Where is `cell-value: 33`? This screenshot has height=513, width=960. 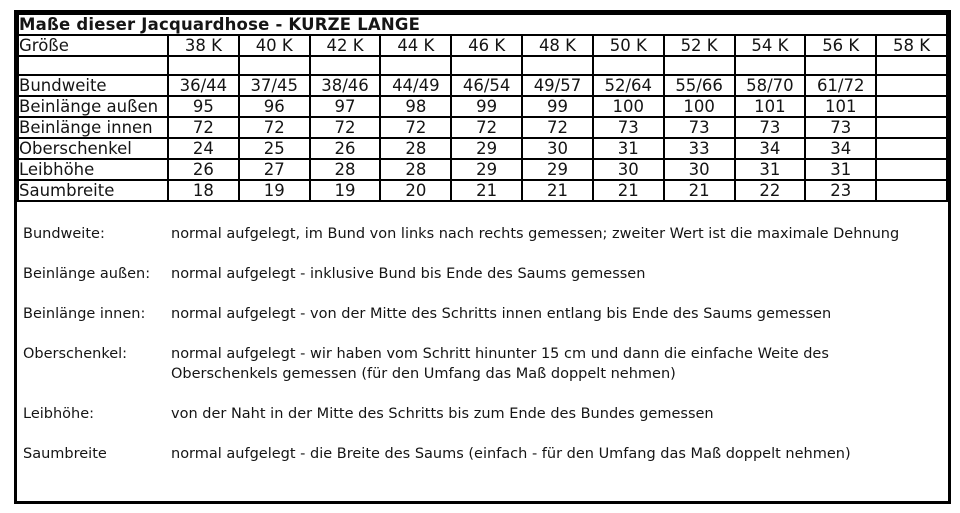 cell-value: 33 is located at coordinates (699, 148).